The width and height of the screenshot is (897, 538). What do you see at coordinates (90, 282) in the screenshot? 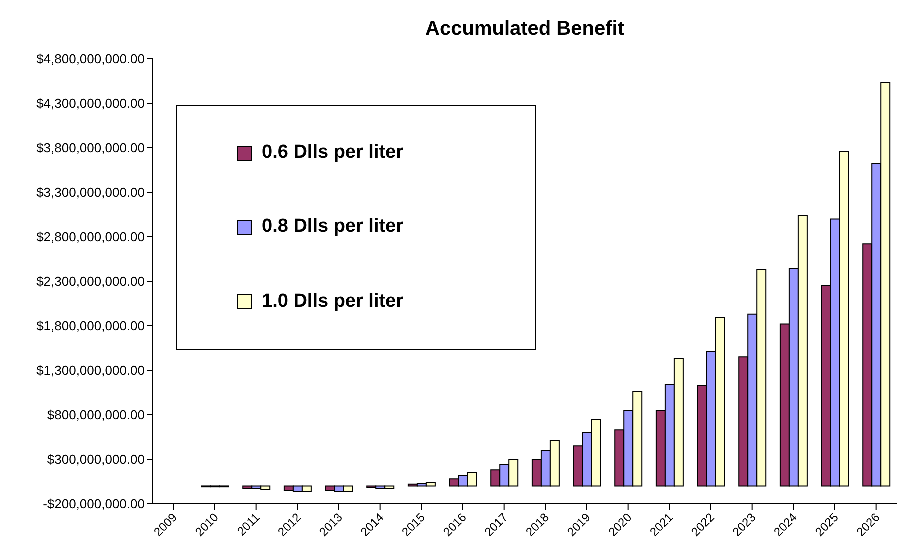
I see `y-tick-label: $2,300,000,000.00` at bounding box center [90, 282].